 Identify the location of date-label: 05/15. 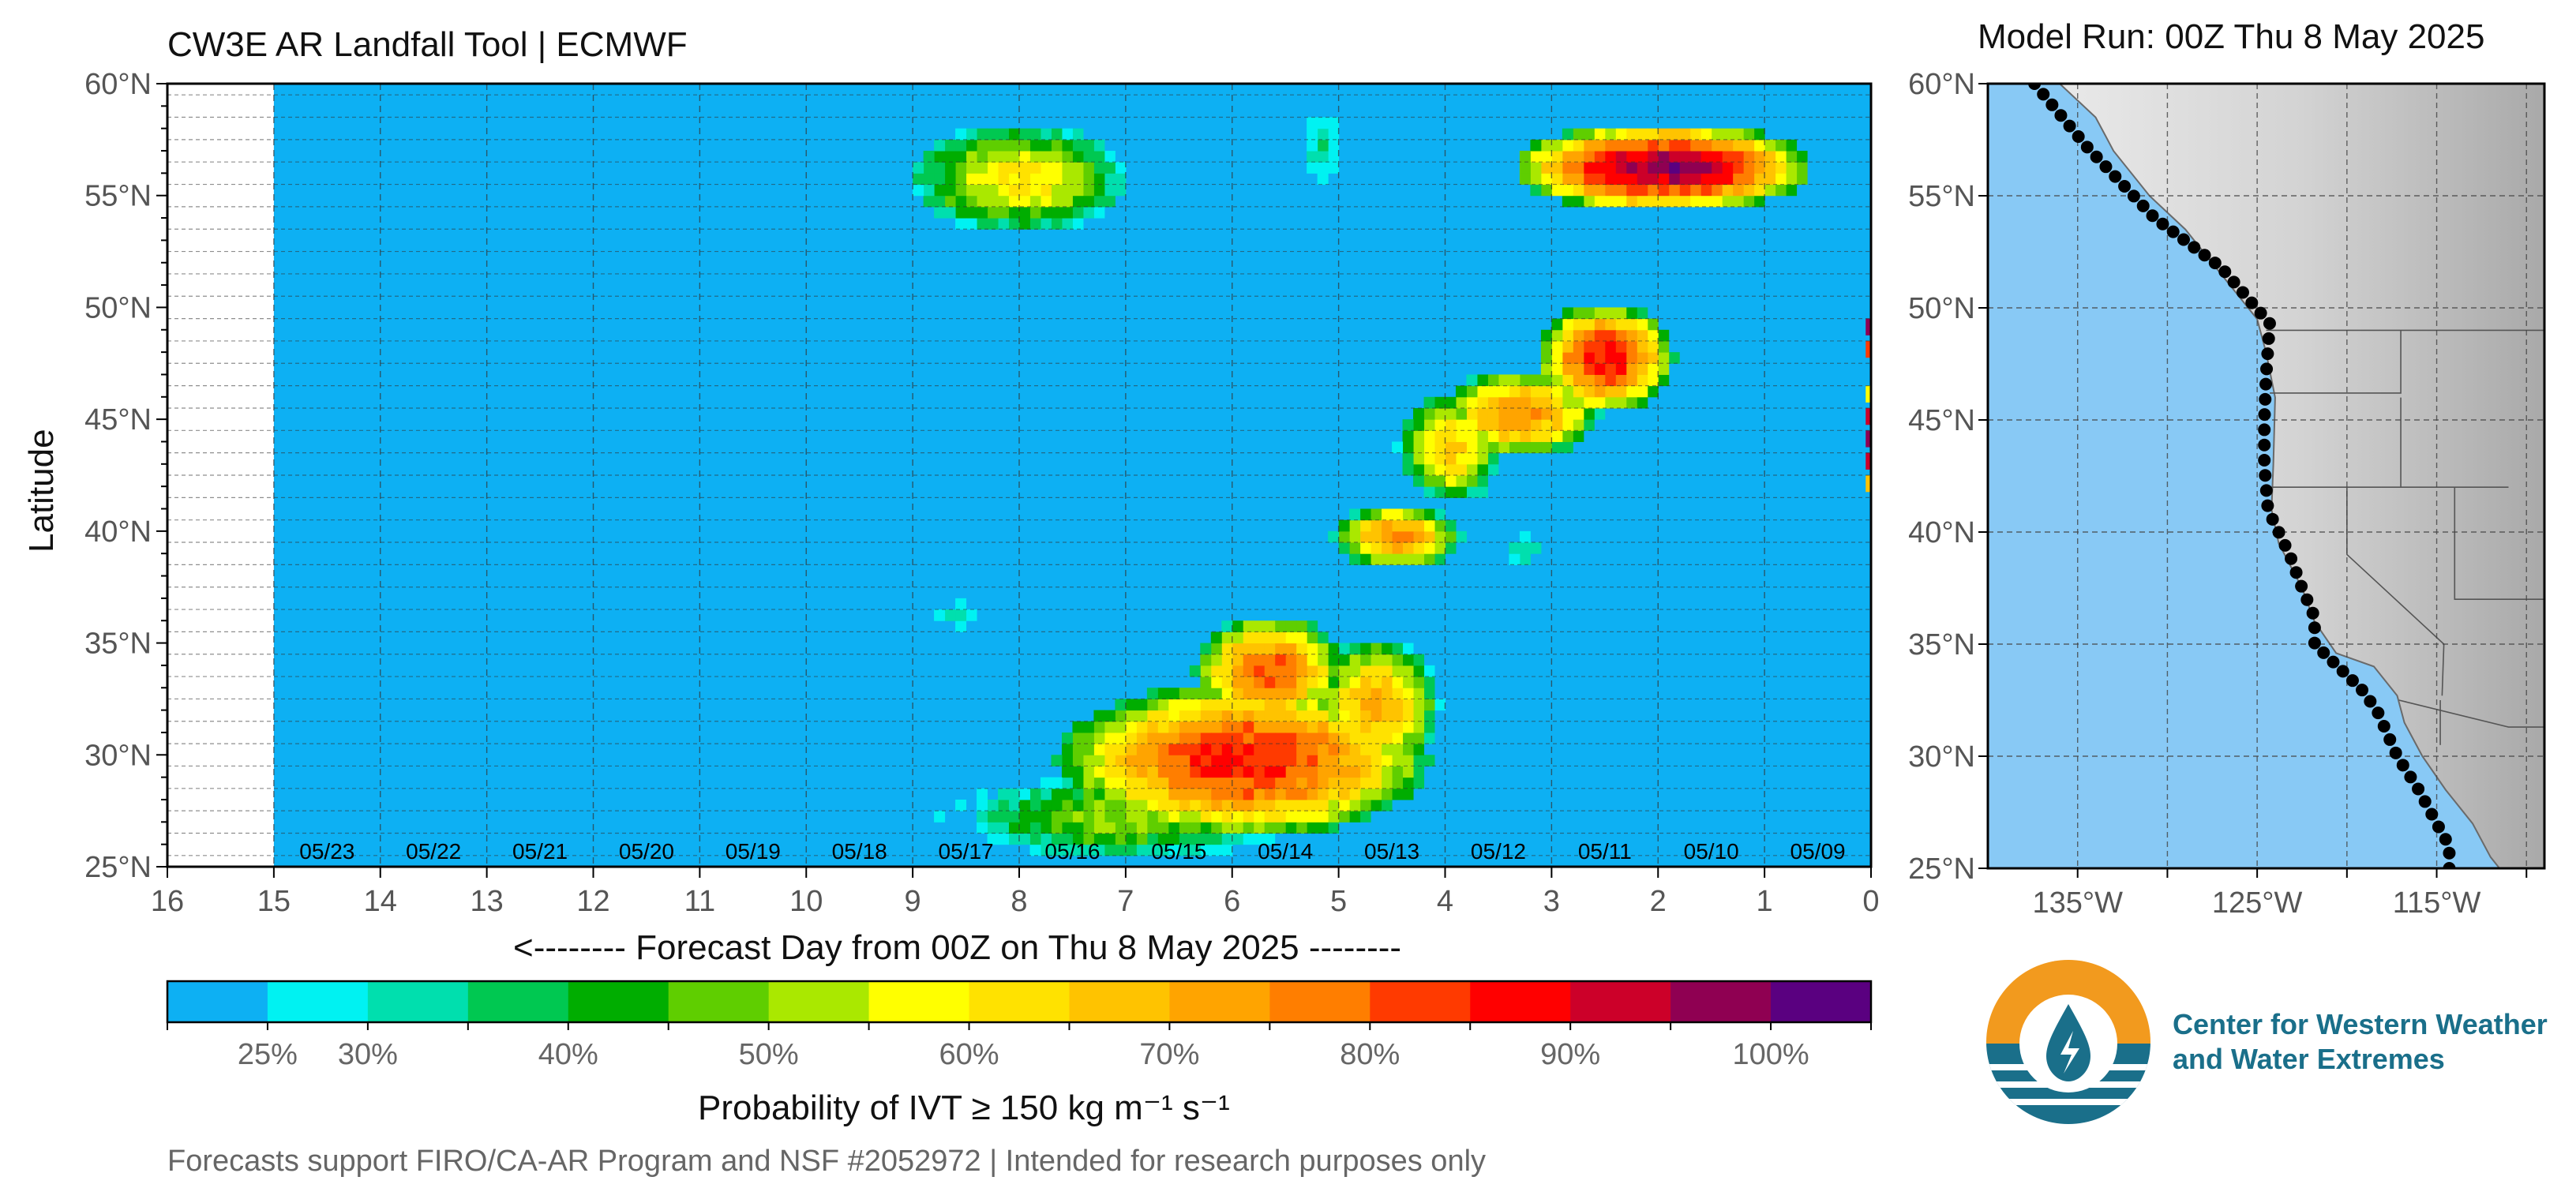
(1178, 852).